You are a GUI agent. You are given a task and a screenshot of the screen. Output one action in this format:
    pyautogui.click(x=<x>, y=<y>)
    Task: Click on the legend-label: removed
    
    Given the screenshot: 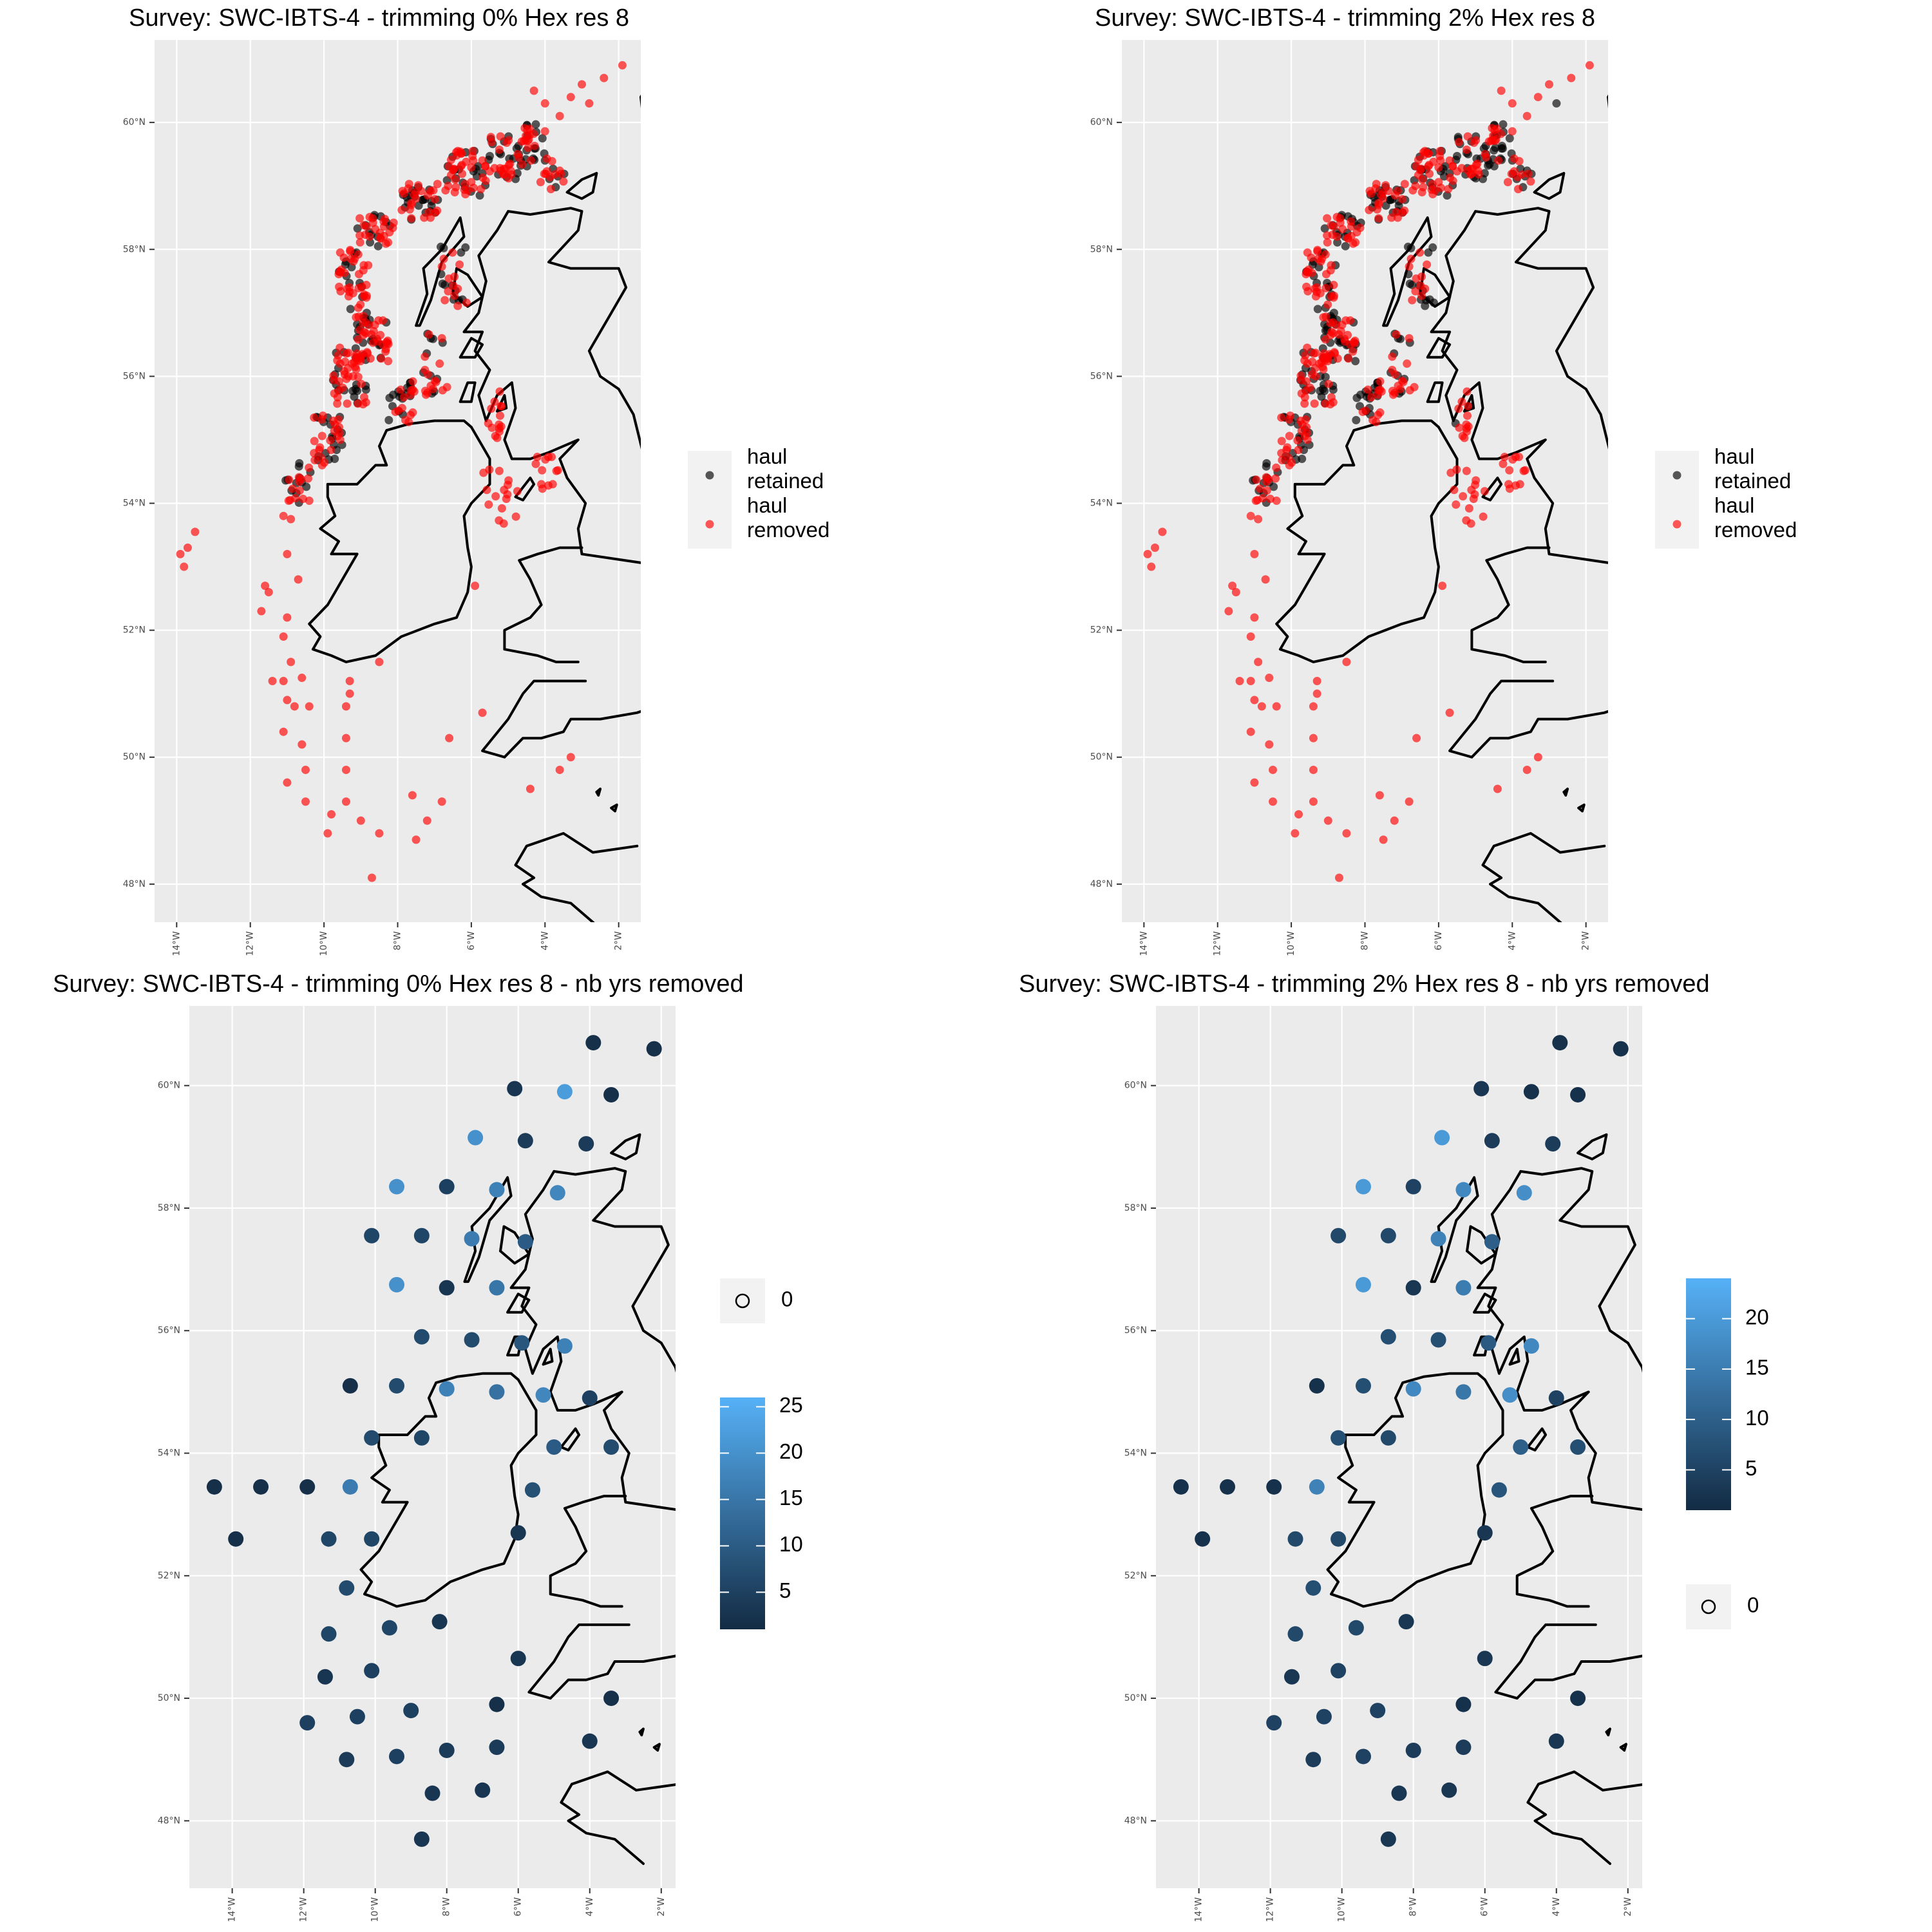 What is the action you would take?
    pyautogui.click(x=788, y=530)
    